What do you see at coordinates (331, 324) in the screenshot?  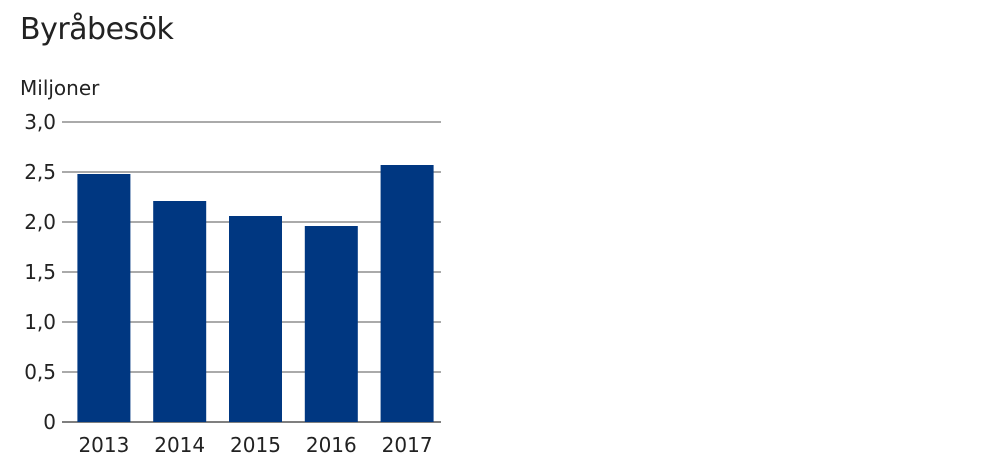 I see `bar-2016` at bounding box center [331, 324].